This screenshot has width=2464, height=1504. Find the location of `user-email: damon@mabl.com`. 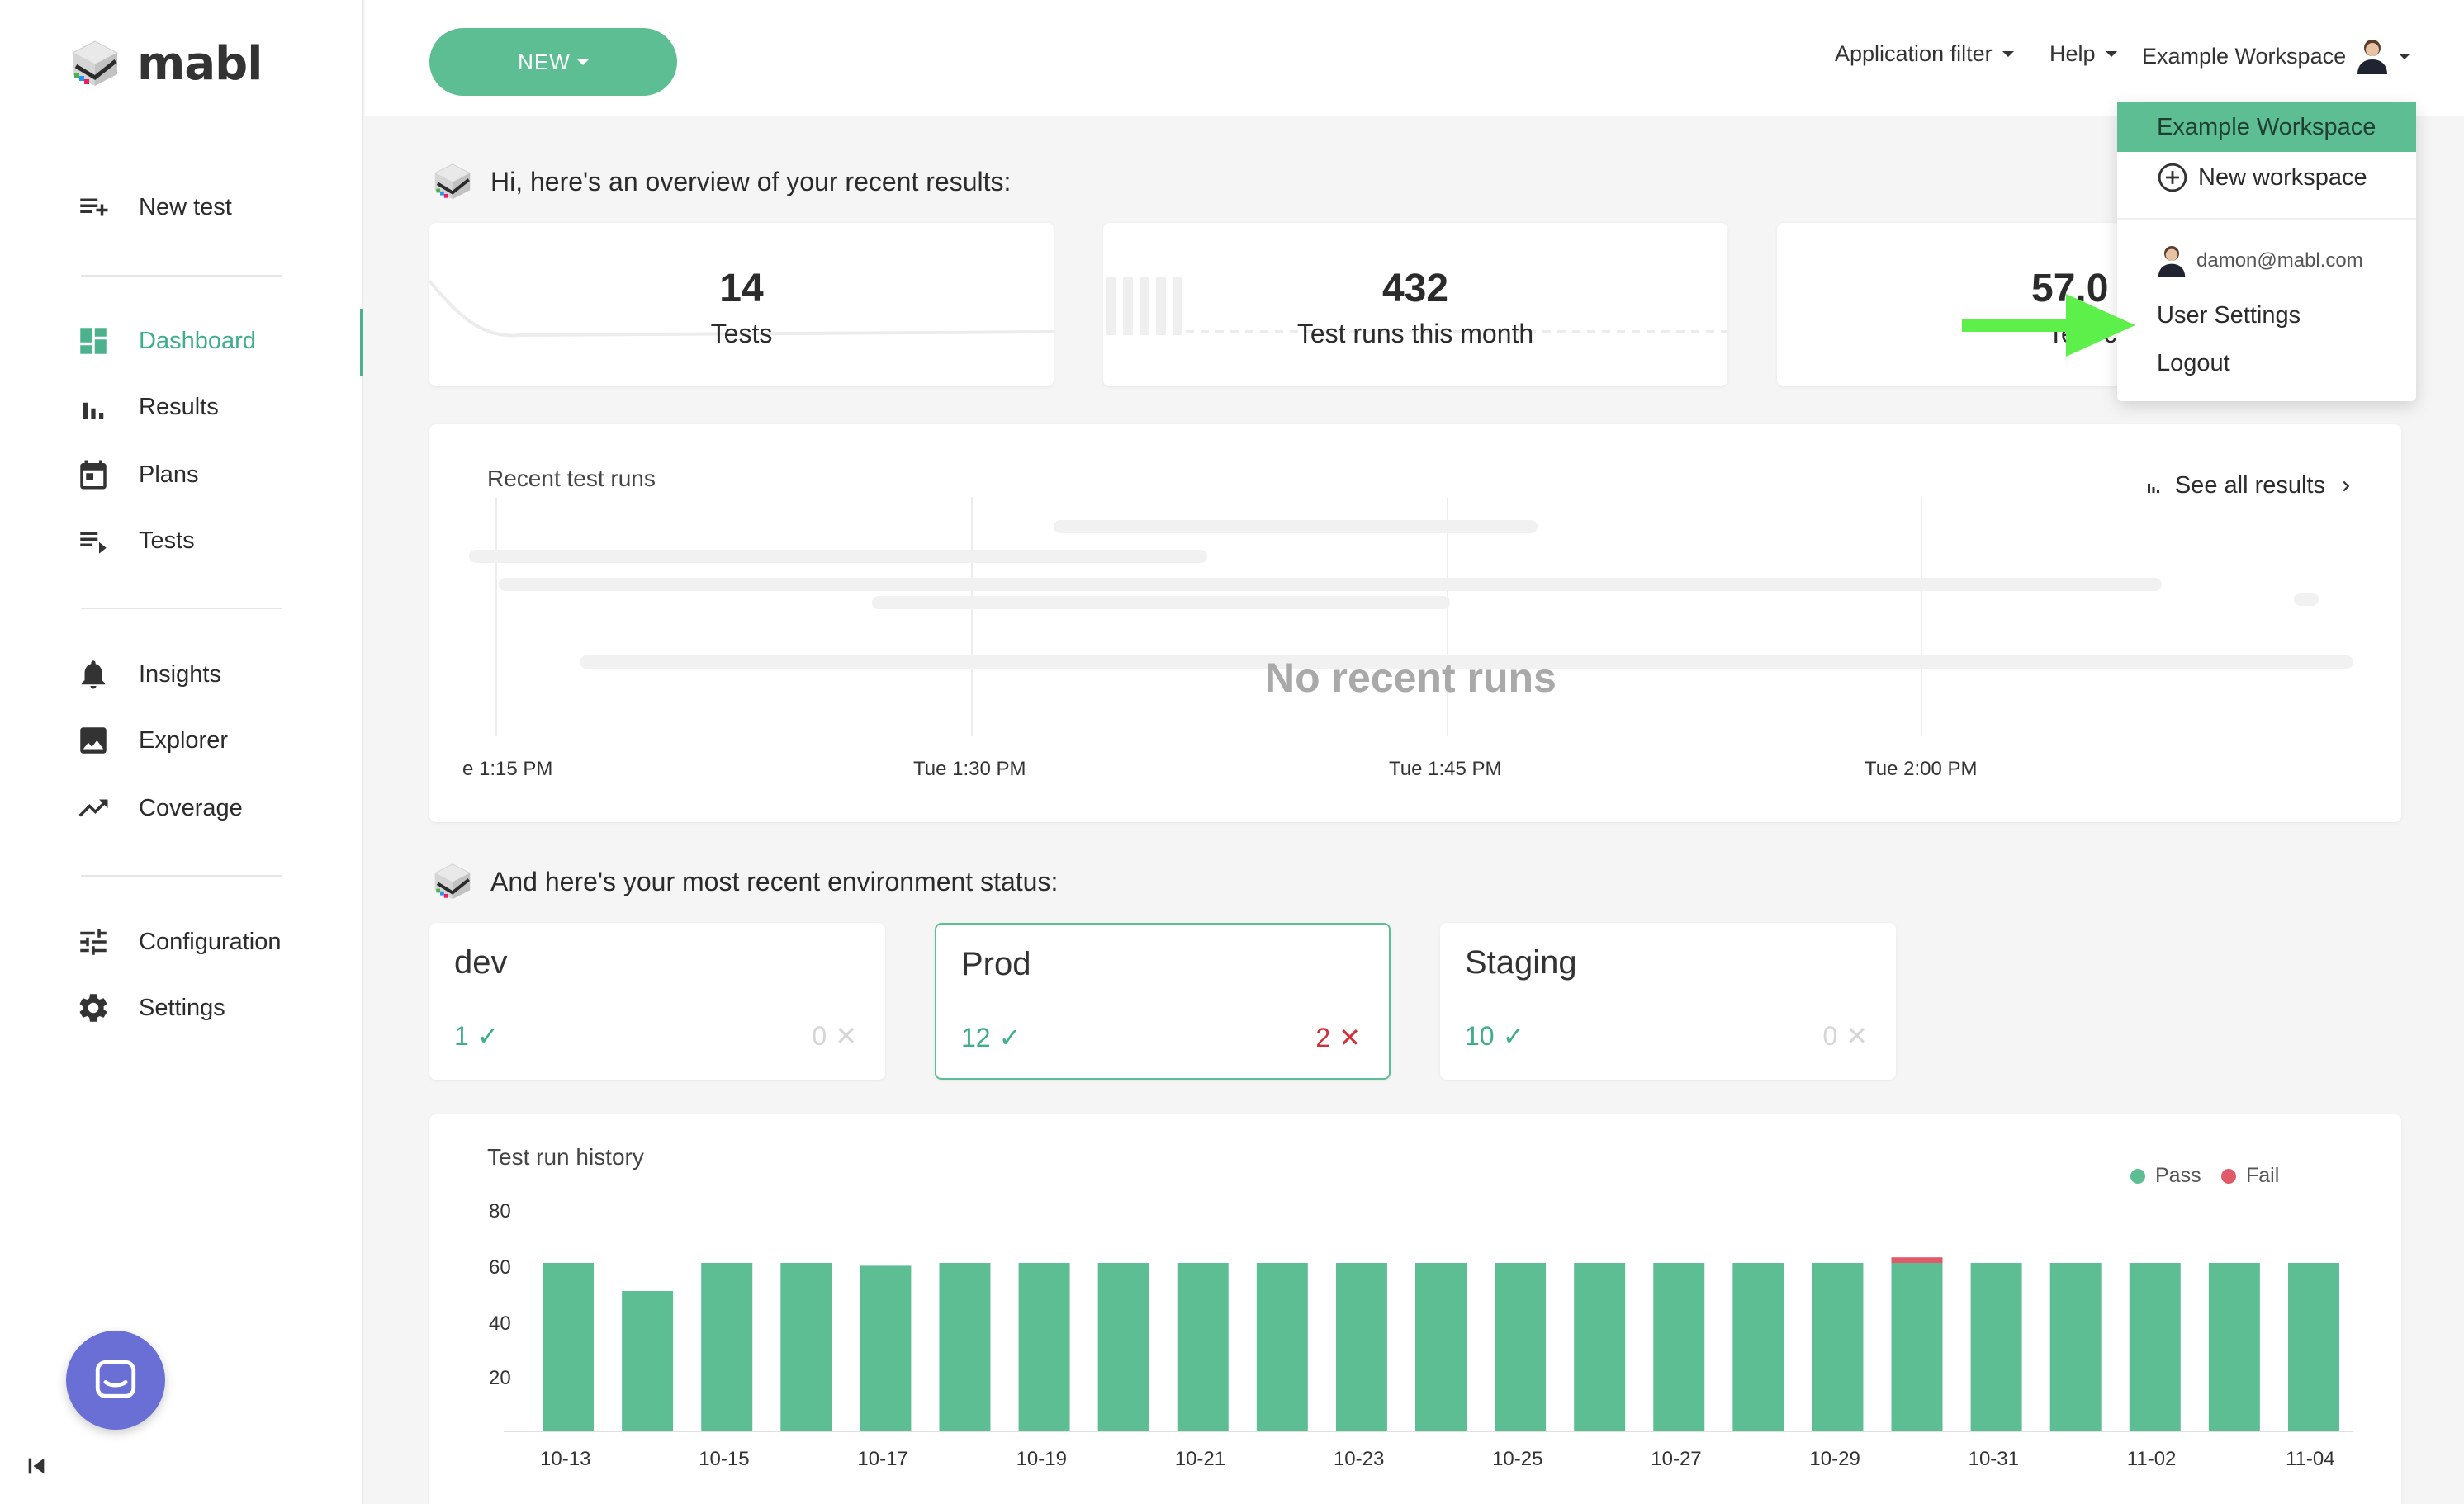

user-email: damon@mabl.com is located at coordinates (2260, 260).